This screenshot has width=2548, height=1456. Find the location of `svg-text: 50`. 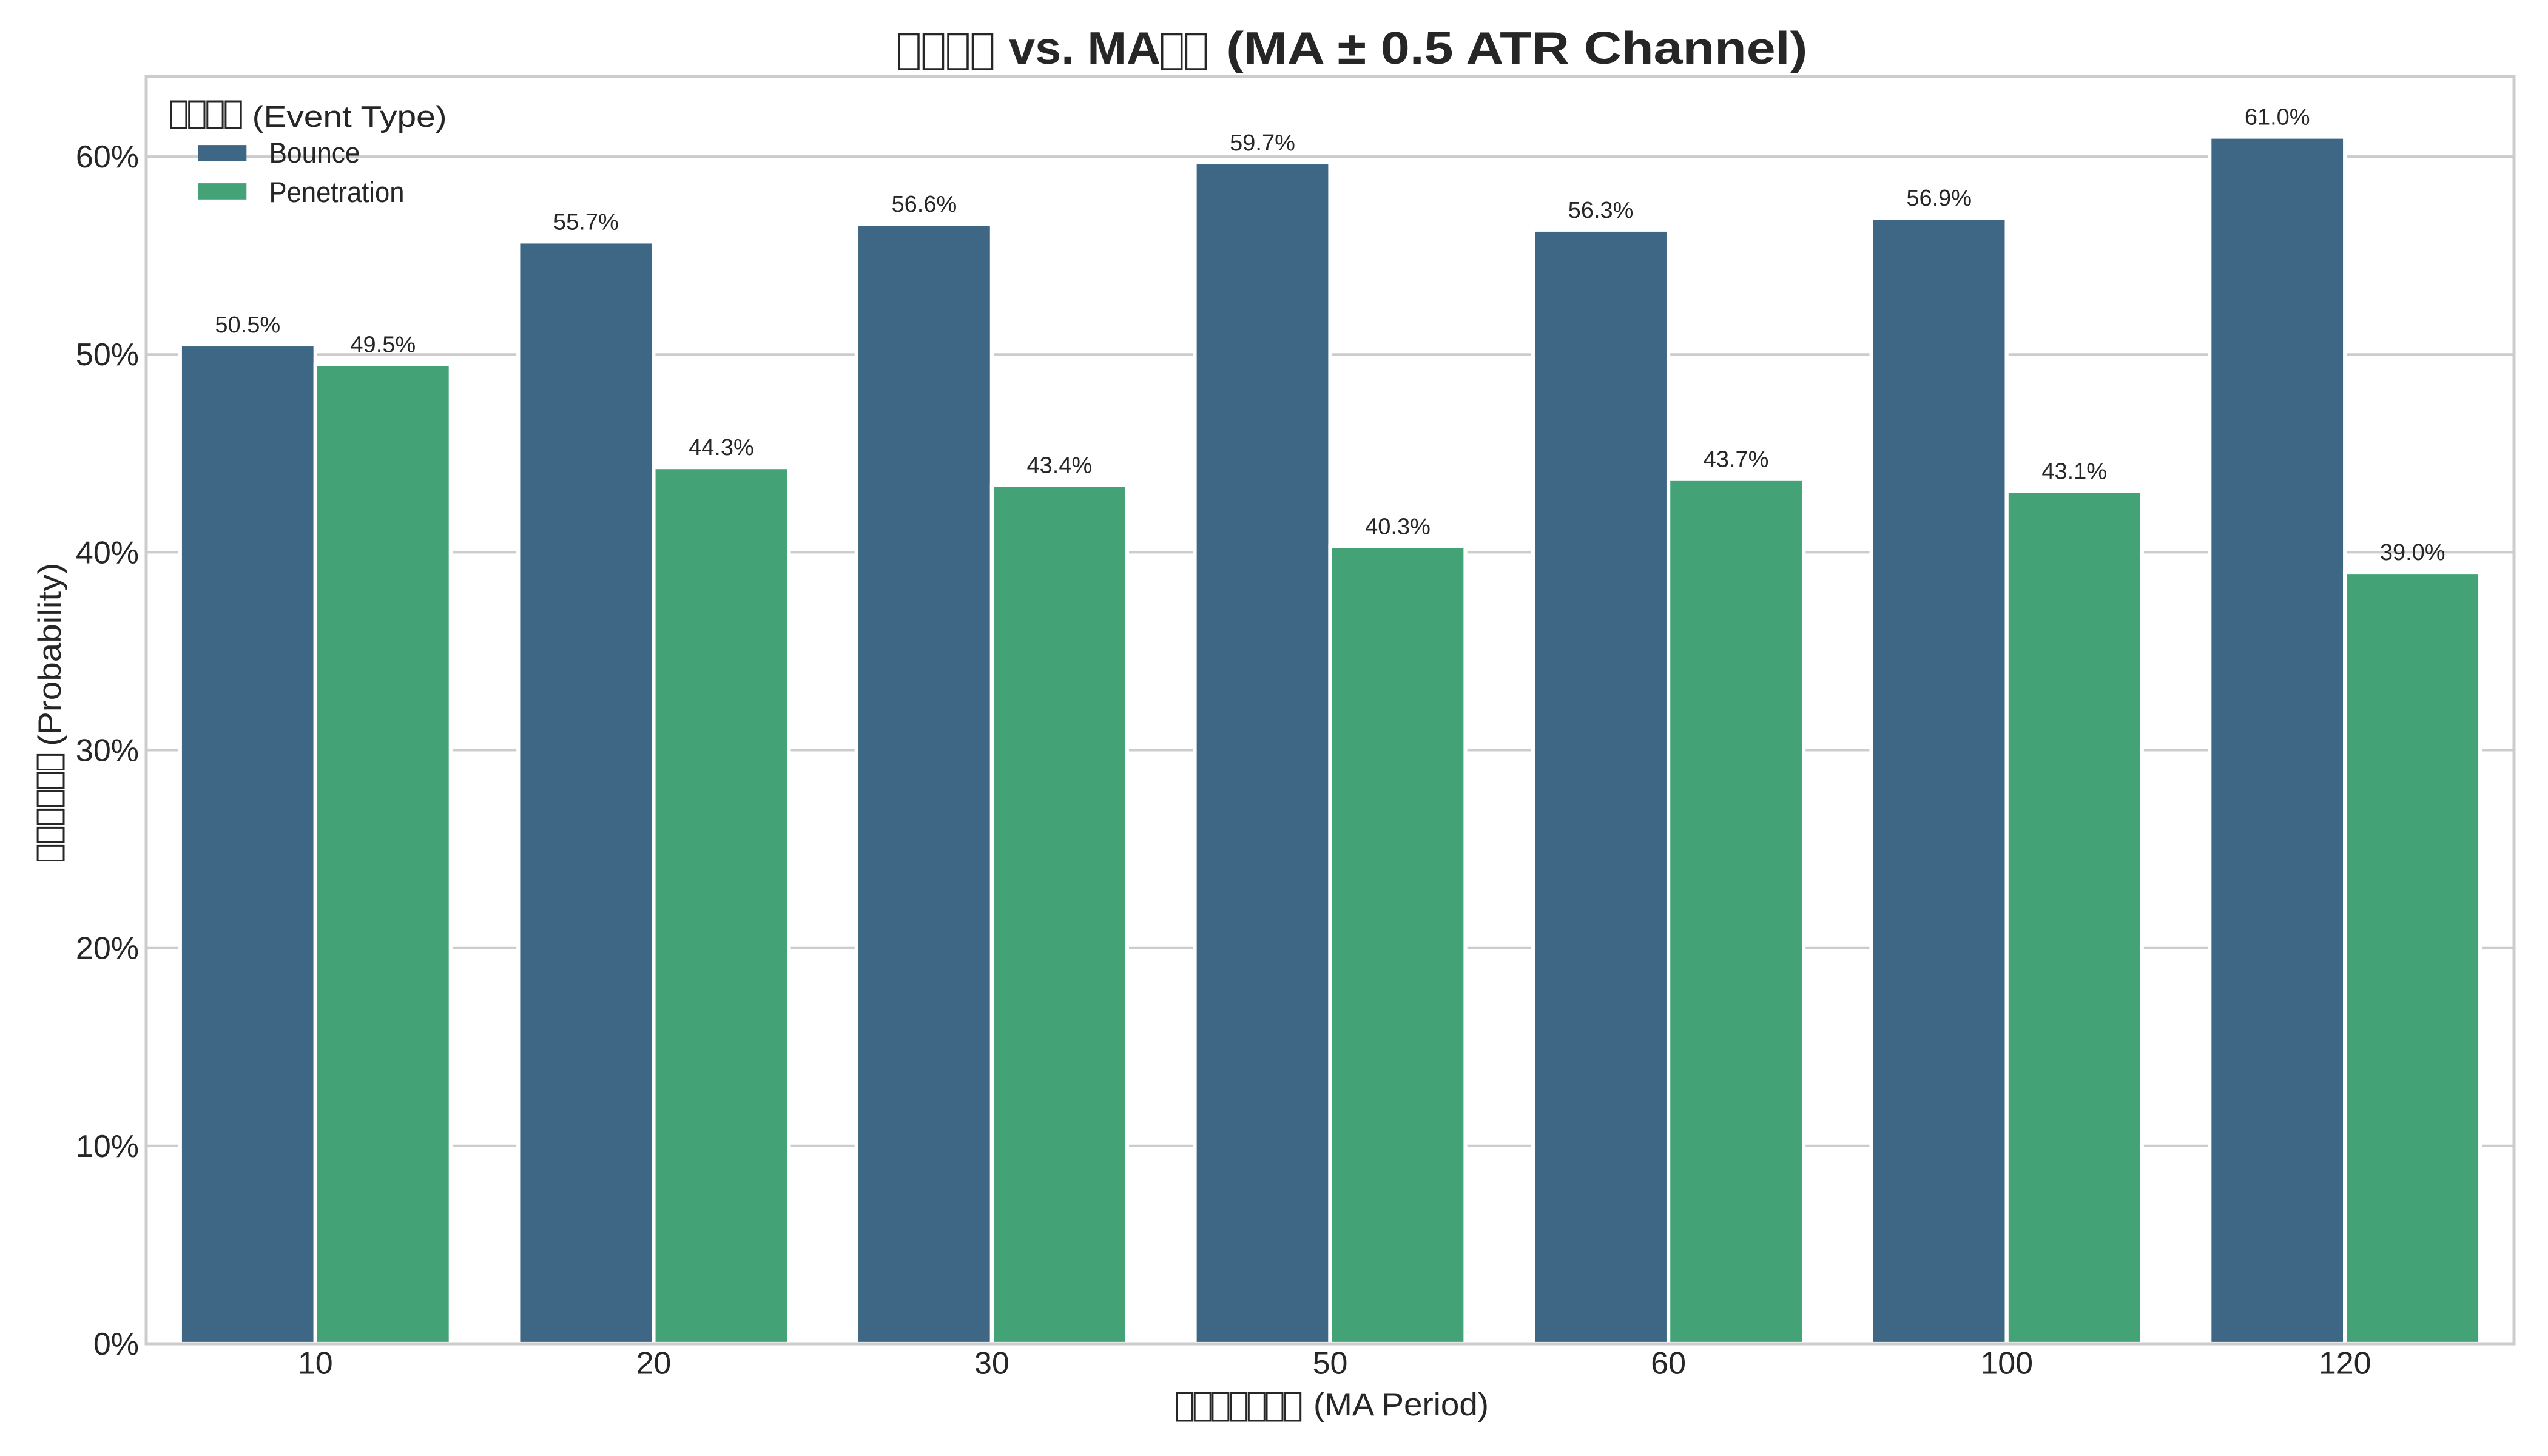

svg-text: 50 is located at coordinates (1330, 1363).